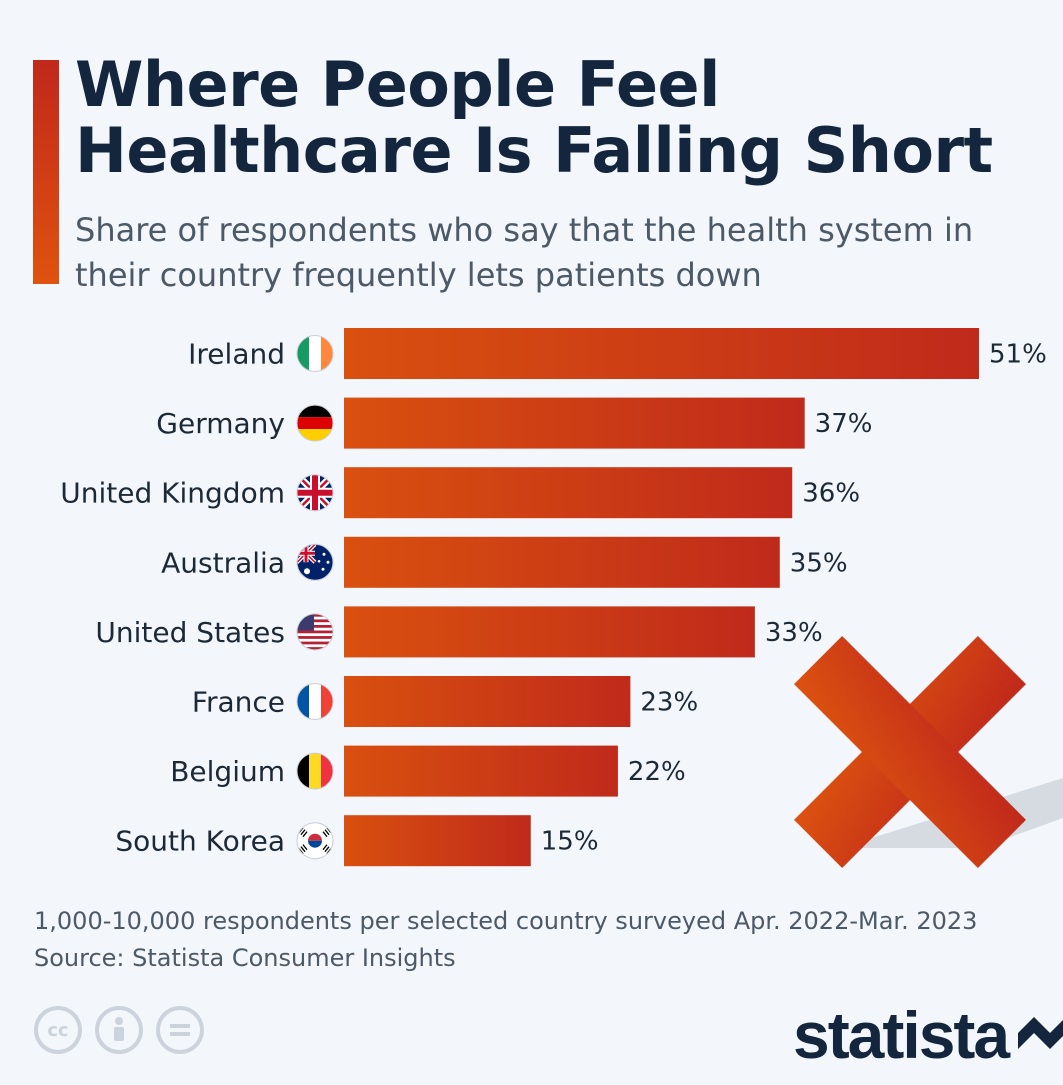 The image size is (1063, 1085). I want to click on category-label: South Korea, so click(200, 841).